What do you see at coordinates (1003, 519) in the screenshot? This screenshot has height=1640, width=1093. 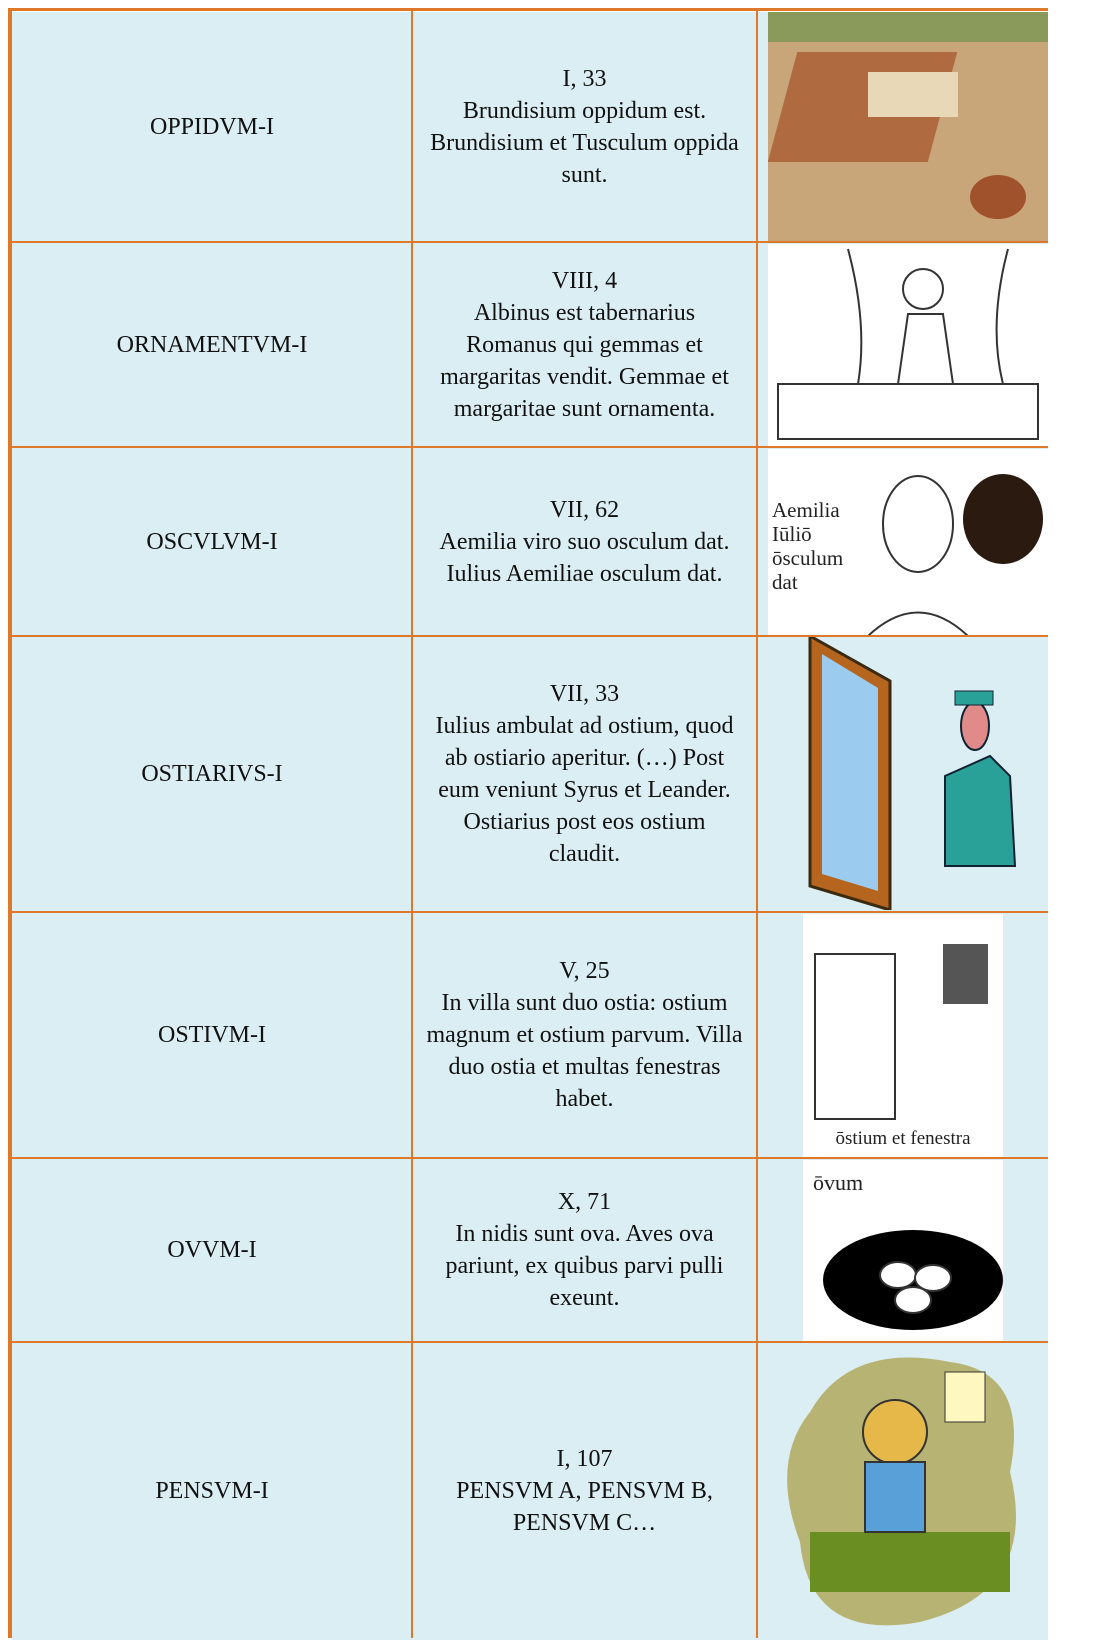 I see `hair` at bounding box center [1003, 519].